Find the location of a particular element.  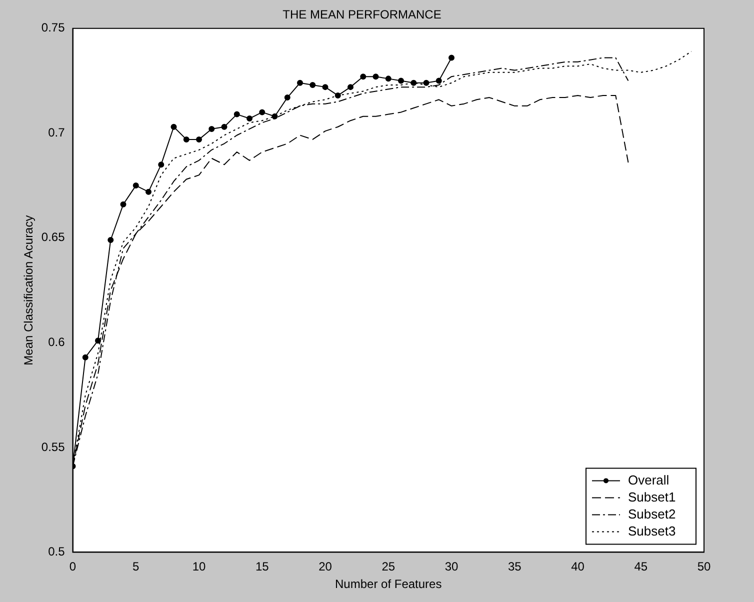

x-tick-label: 20 is located at coordinates (325, 567).